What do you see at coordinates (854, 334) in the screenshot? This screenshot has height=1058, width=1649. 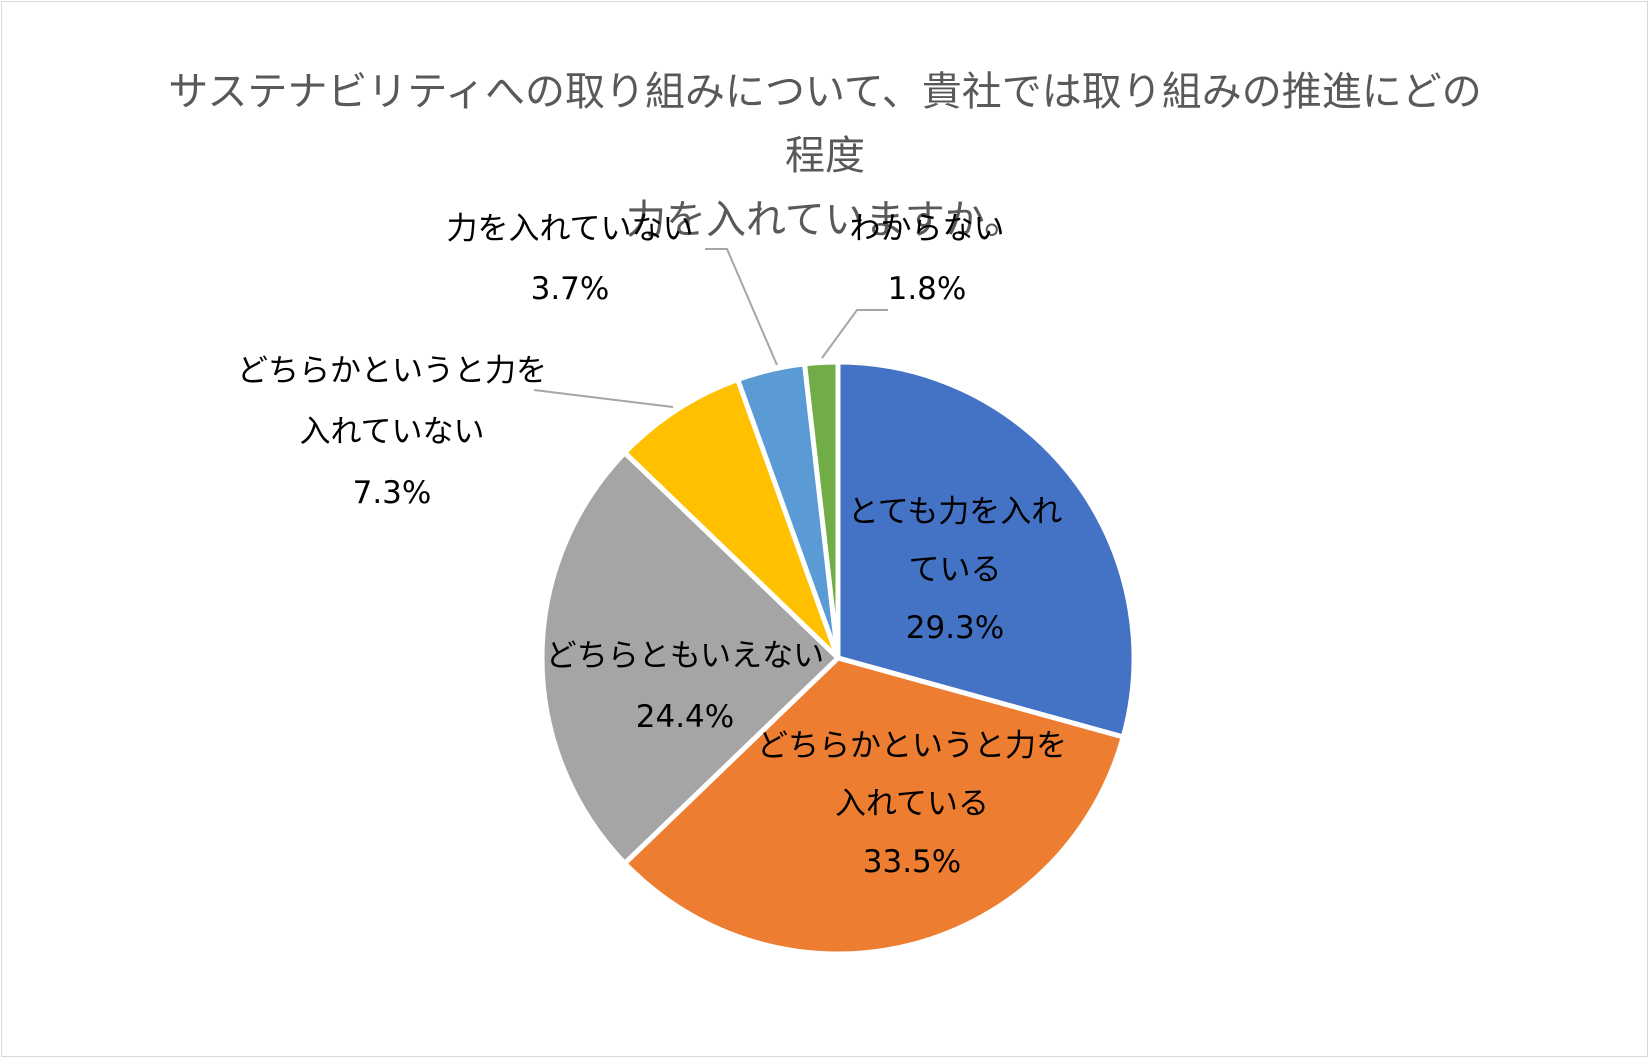 I see `leader-line-unknown` at bounding box center [854, 334].